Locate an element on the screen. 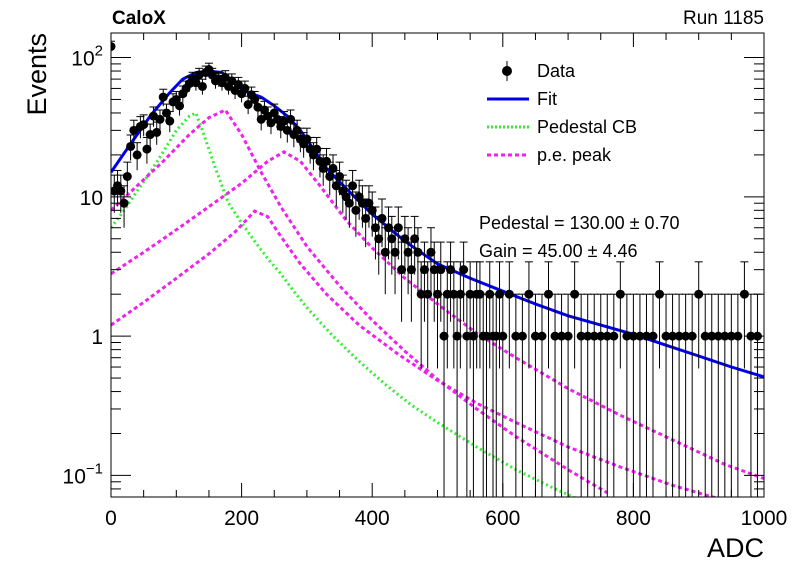 The width and height of the screenshot is (796, 572). y-tick-label: 10⁻¹ is located at coordinates (83, 474).